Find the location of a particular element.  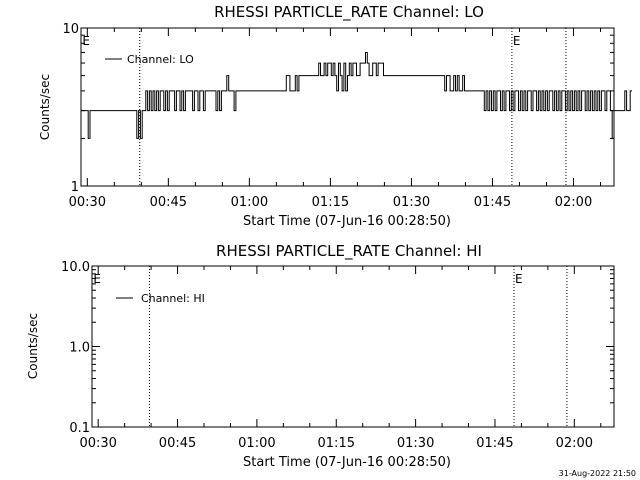

lo-legend-label: Channel: LO is located at coordinates (160, 59).